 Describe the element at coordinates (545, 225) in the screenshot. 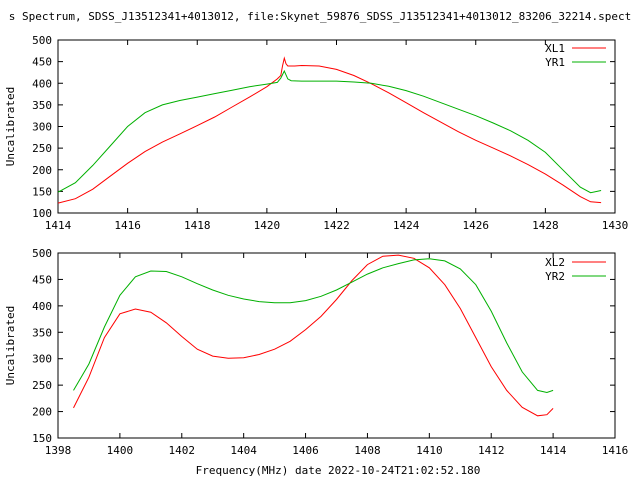

I see `x-tick-label: 1428` at that location.